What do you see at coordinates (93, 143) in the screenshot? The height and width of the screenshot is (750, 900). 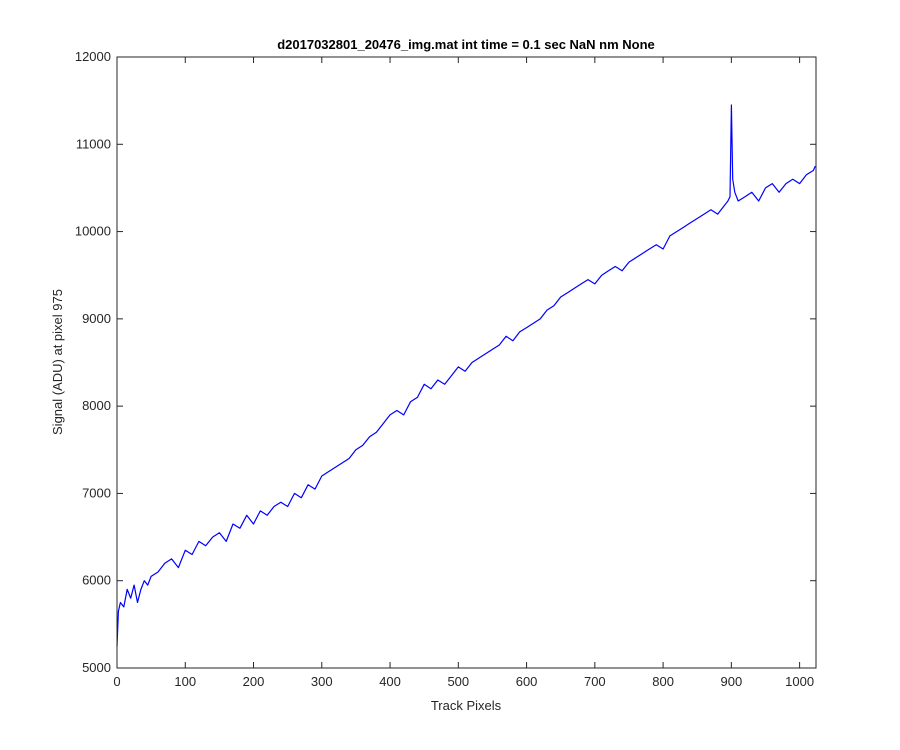 I see `y-tick-label: 11000` at bounding box center [93, 143].